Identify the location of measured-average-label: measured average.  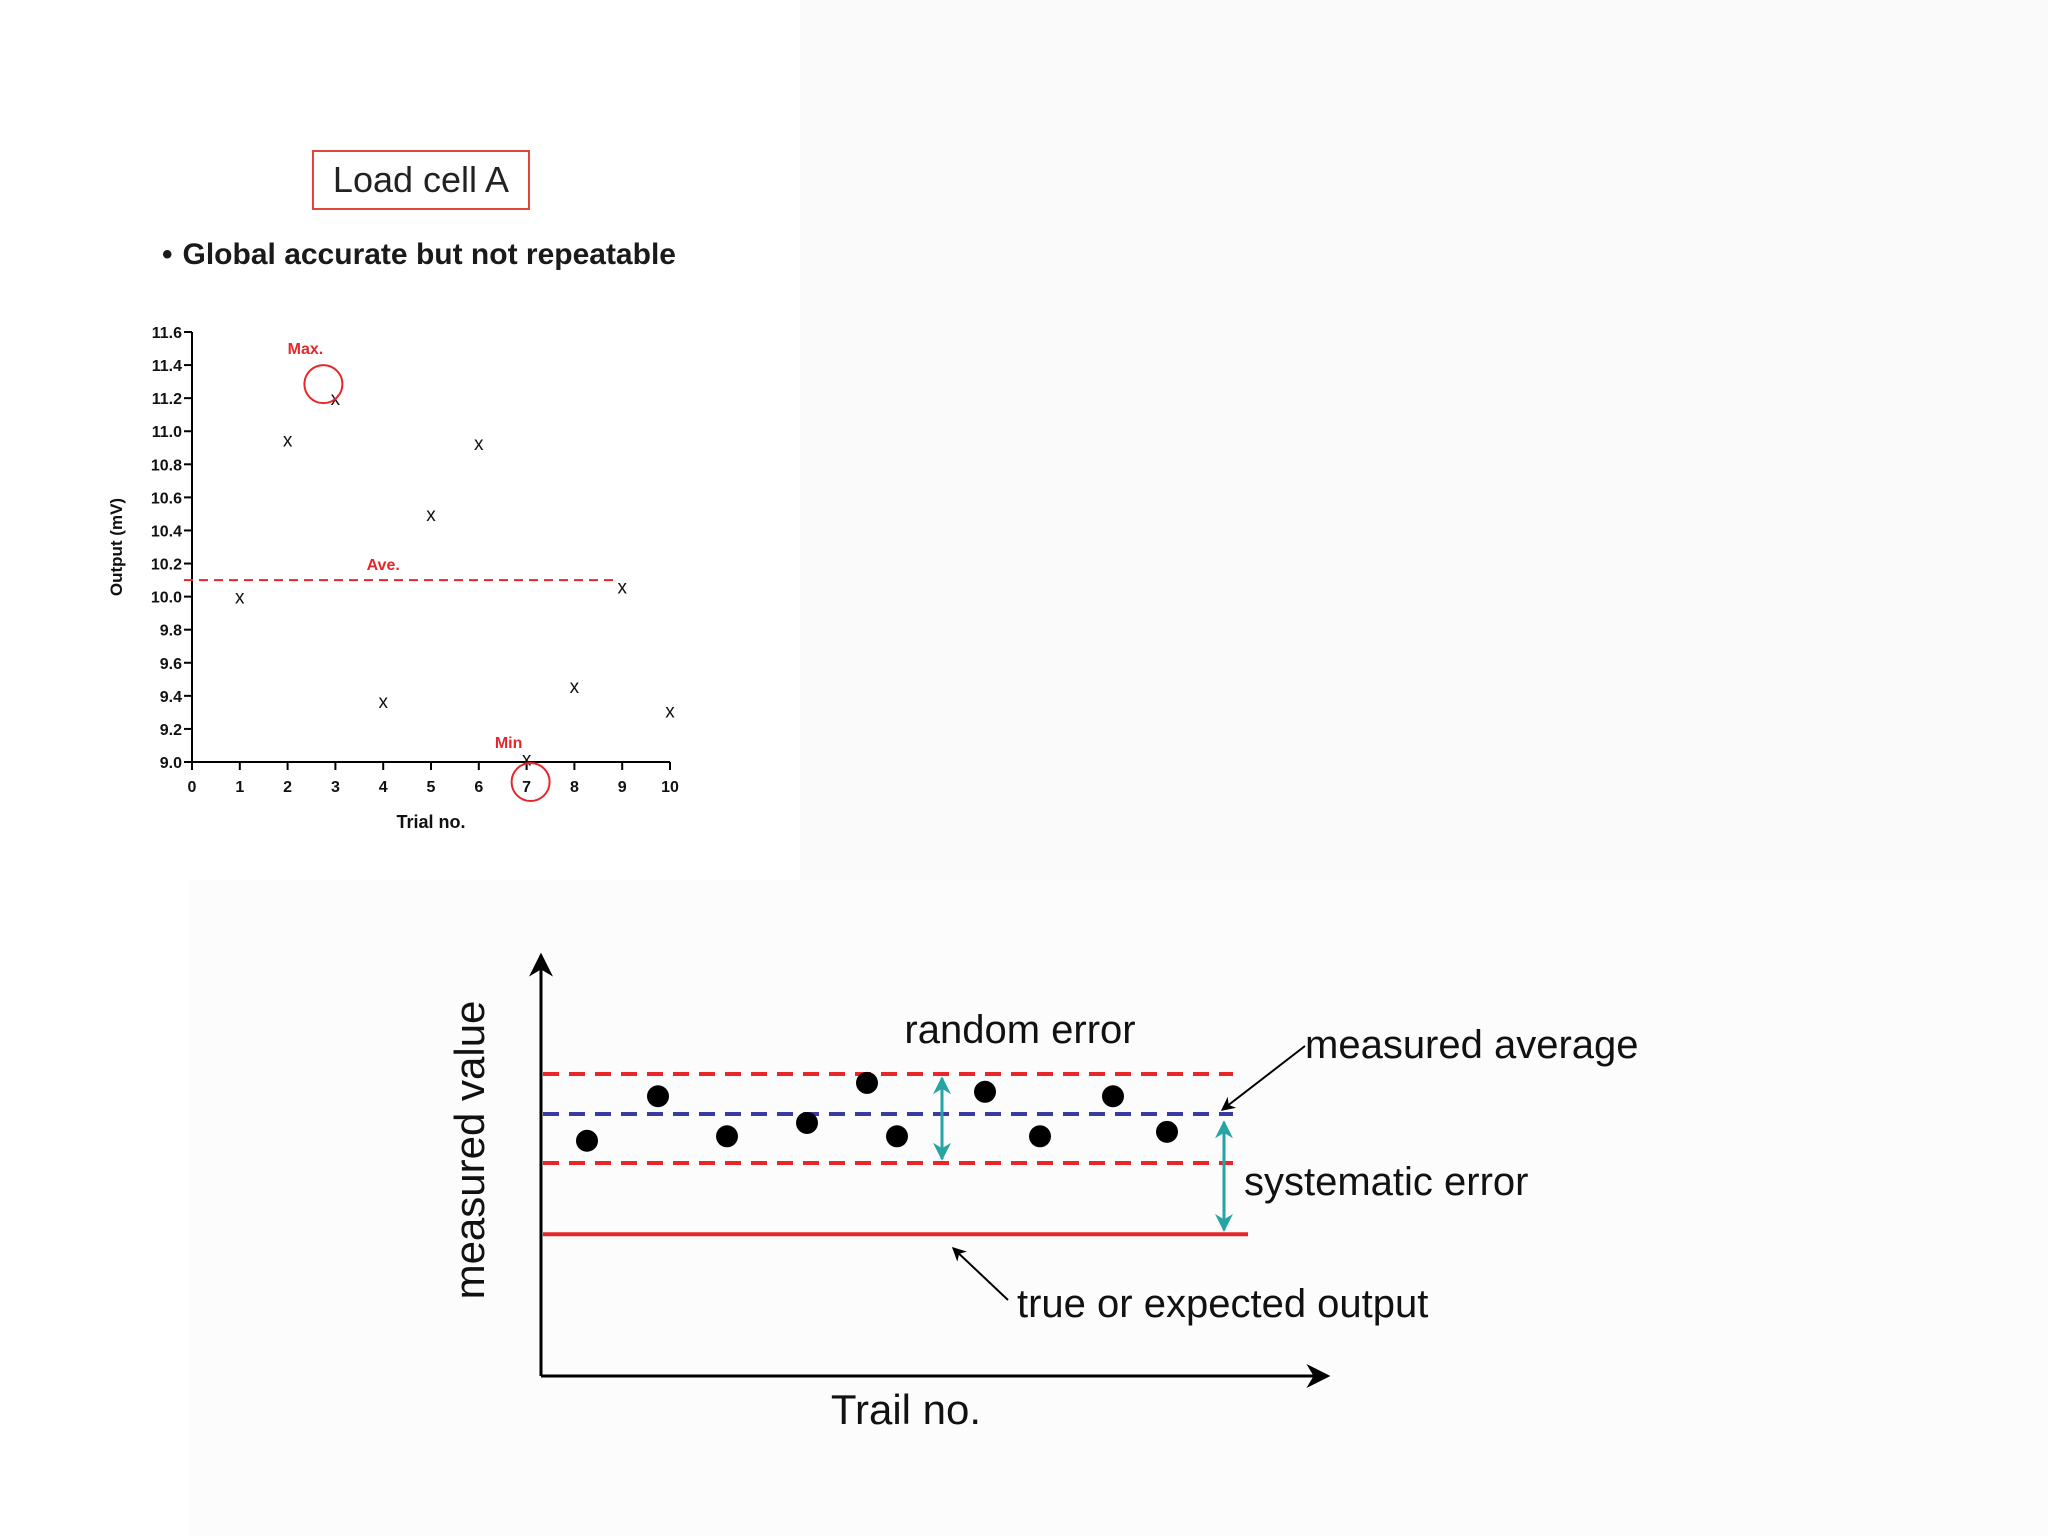
(1472, 1045).